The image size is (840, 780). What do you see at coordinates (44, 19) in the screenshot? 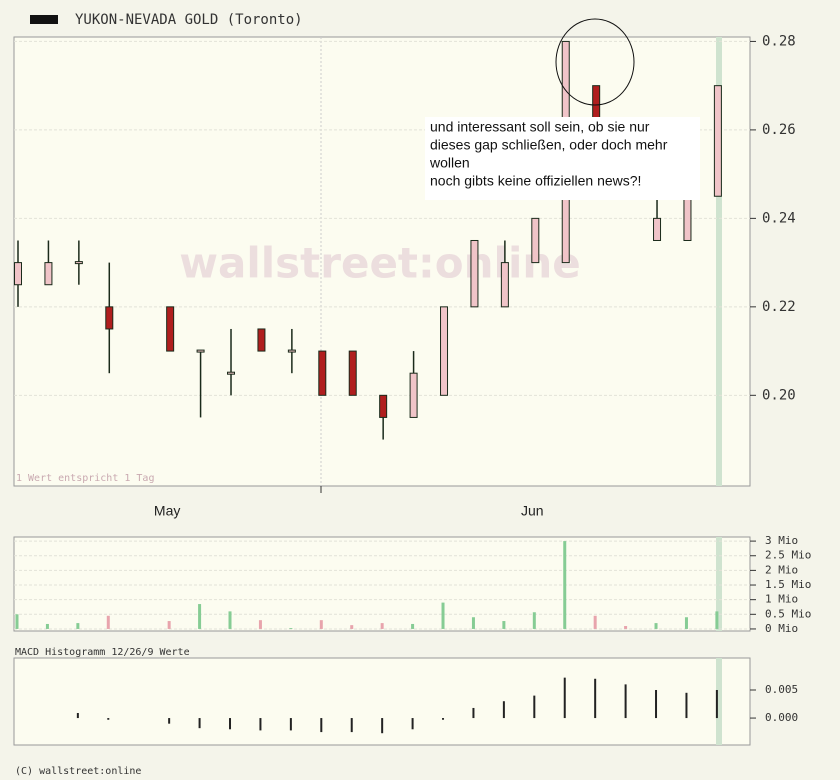
I see `legend-swatch` at bounding box center [44, 19].